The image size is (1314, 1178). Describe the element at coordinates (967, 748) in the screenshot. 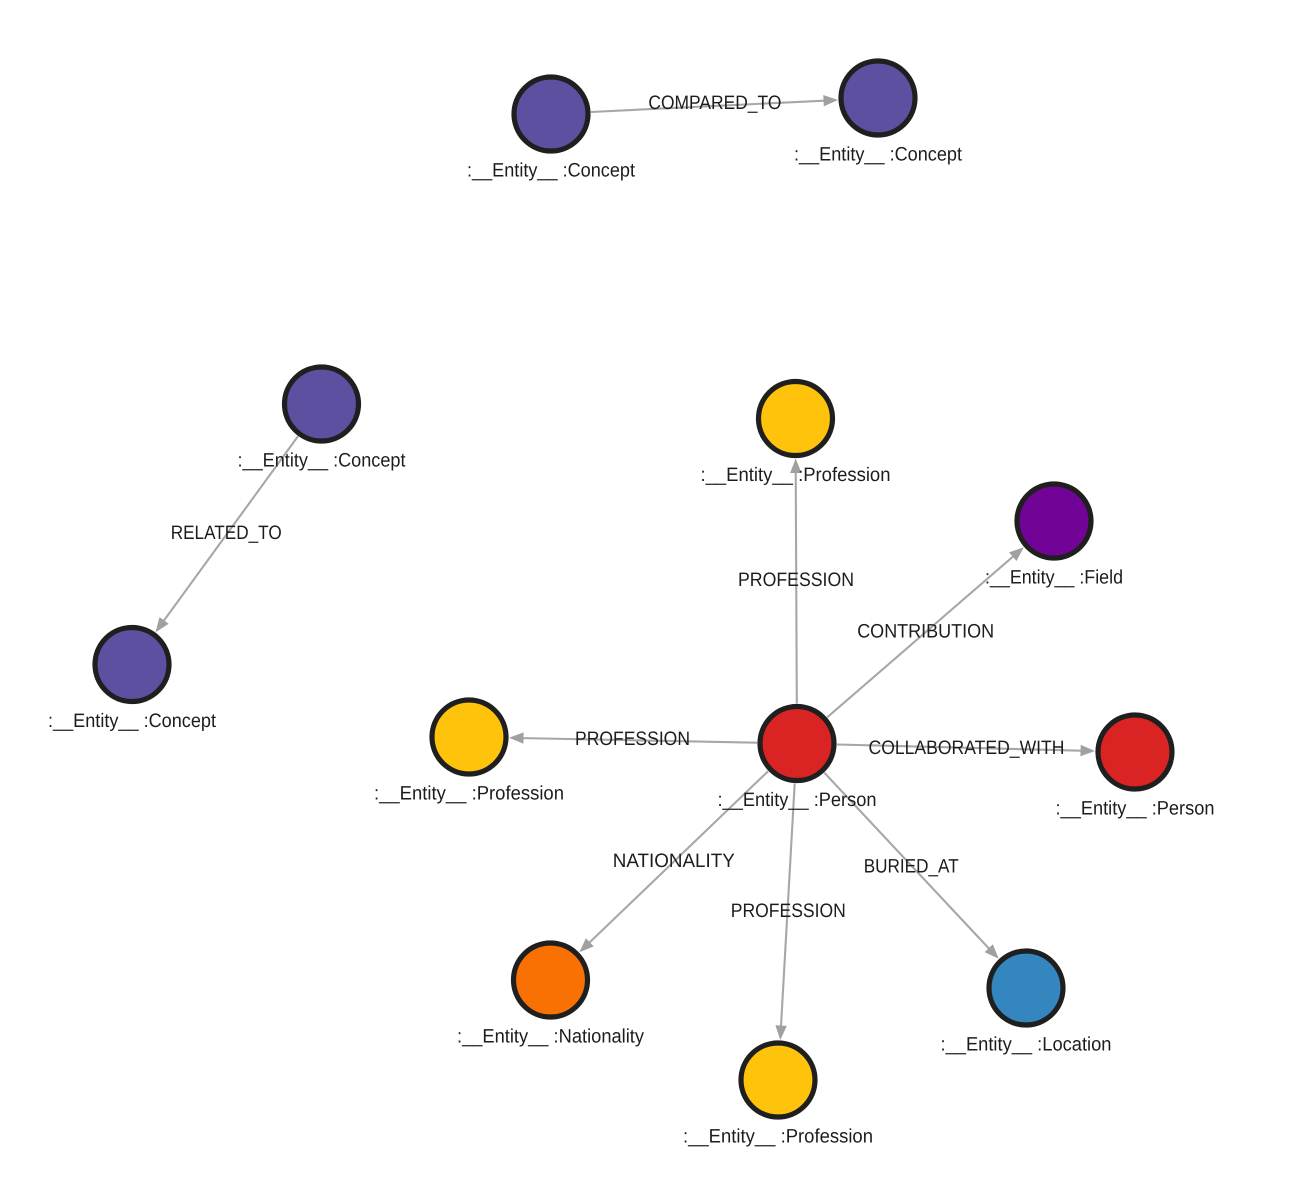

I see `svg-text: COLLABORATED_WITH` at that location.